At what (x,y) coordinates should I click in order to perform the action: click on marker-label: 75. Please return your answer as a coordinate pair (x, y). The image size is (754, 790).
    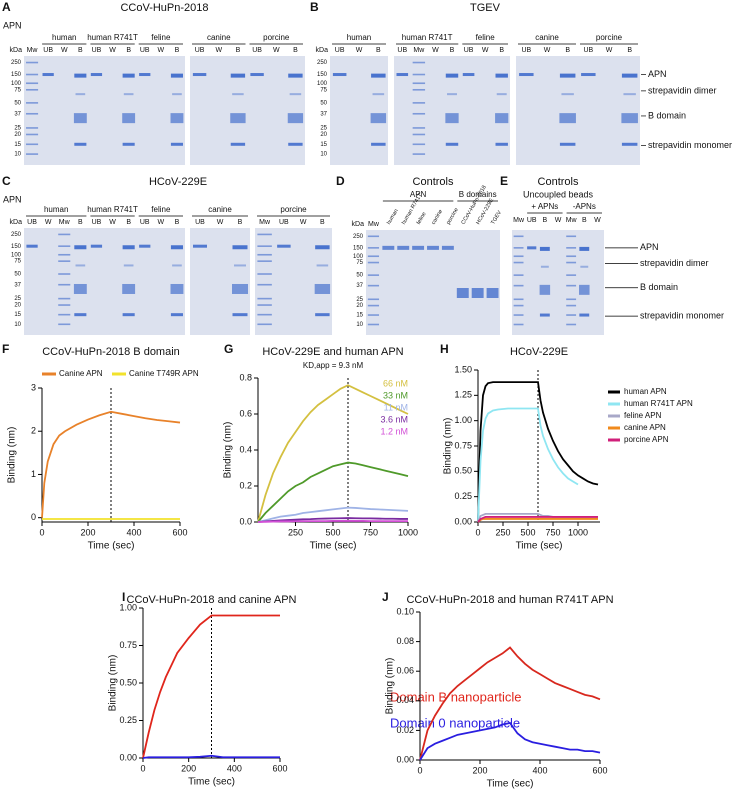
    Looking at the image, I should click on (323, 90).